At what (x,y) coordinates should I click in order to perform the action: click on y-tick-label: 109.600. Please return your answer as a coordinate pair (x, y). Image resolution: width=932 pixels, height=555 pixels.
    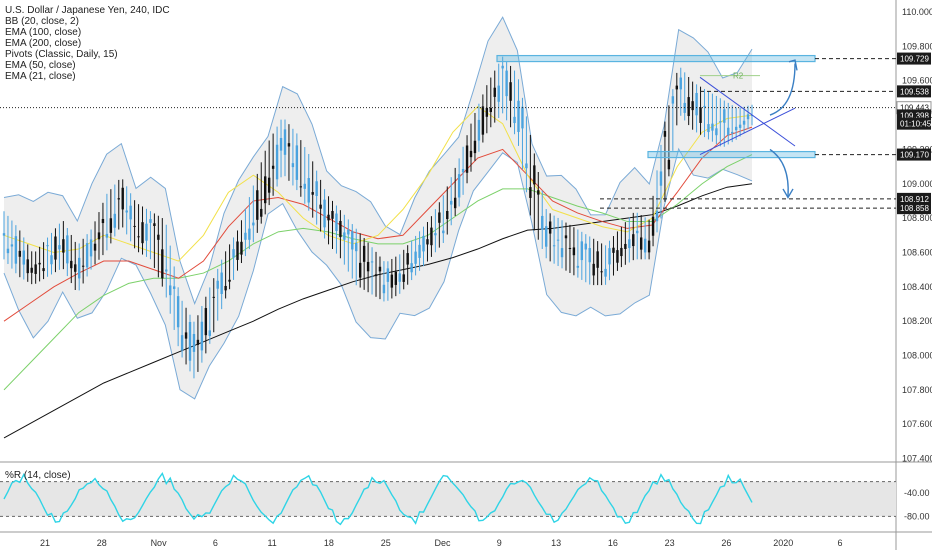
    Looking at the image, I should click on (917, 81).